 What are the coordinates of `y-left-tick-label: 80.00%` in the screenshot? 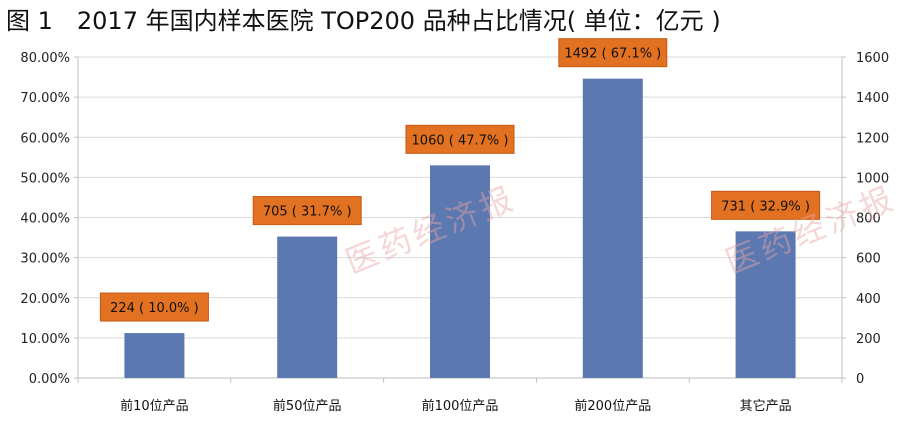 It's located at (45, 58).